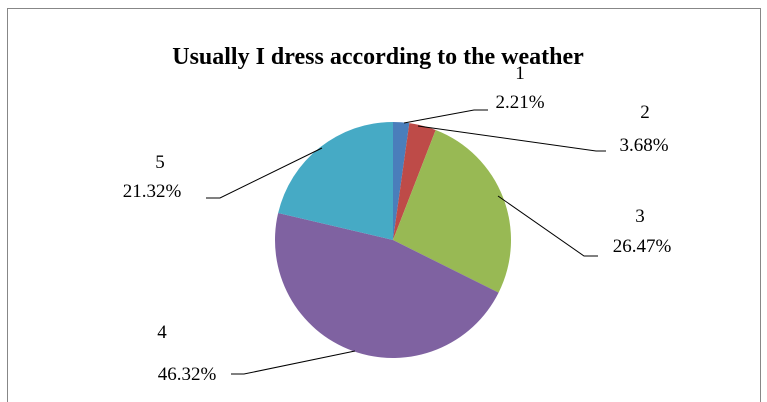  I want to click on slice-value-label-3: 26.47%, so click(642, 246).